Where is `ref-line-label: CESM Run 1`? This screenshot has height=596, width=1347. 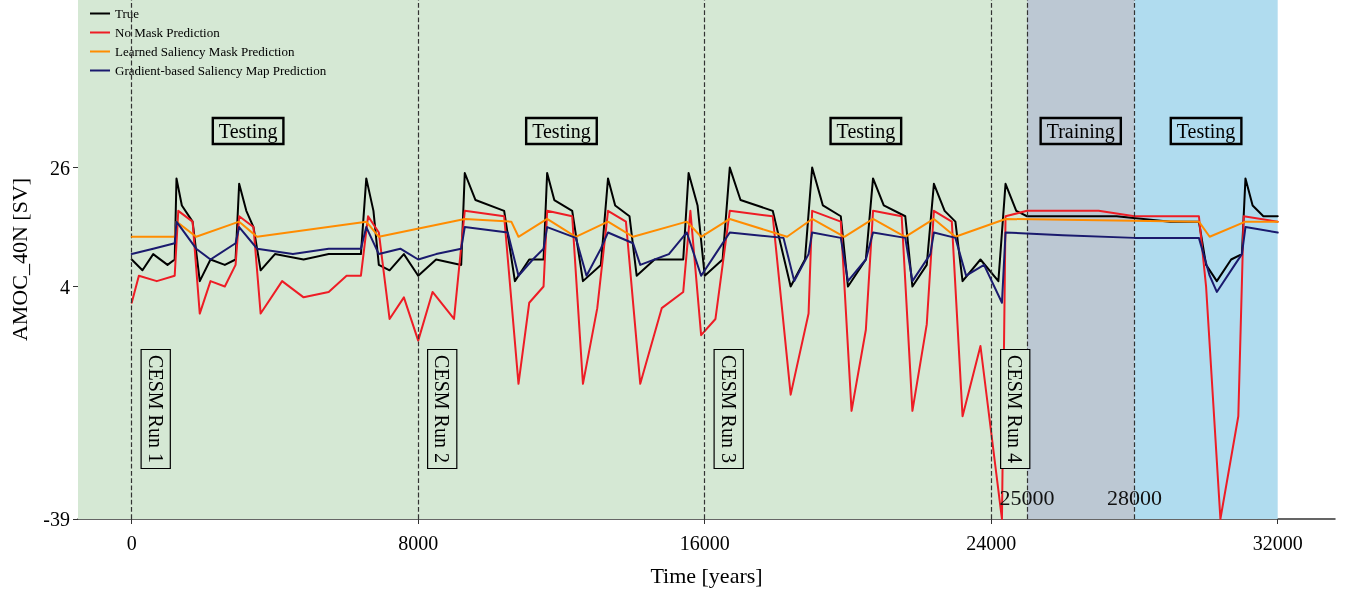
ref-line-label: CESM Run 1 is located at coordinates (155, 409).